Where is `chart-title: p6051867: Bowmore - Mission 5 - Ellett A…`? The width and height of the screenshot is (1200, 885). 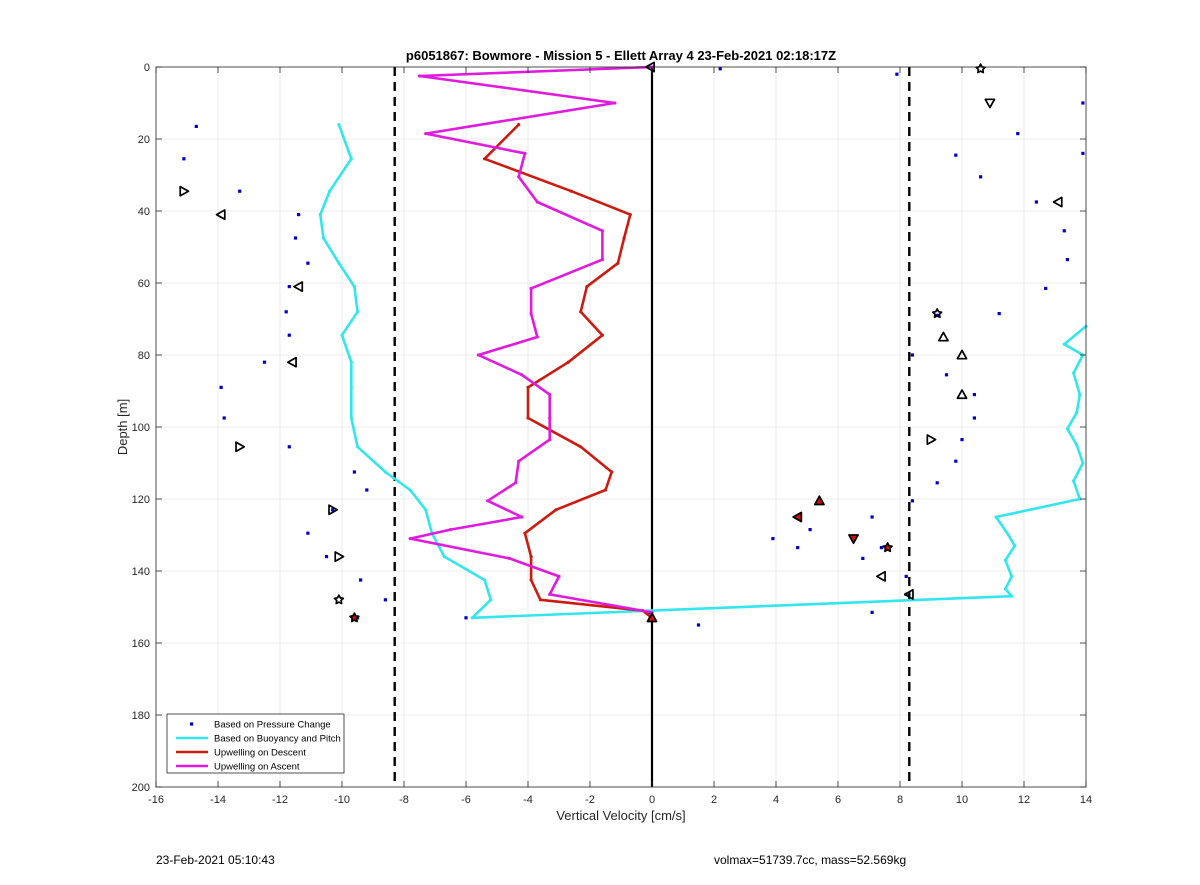 chart-title: p6051867: Bowmore - Mission 5 - Ellett A… is located at coordinates (621, 55).